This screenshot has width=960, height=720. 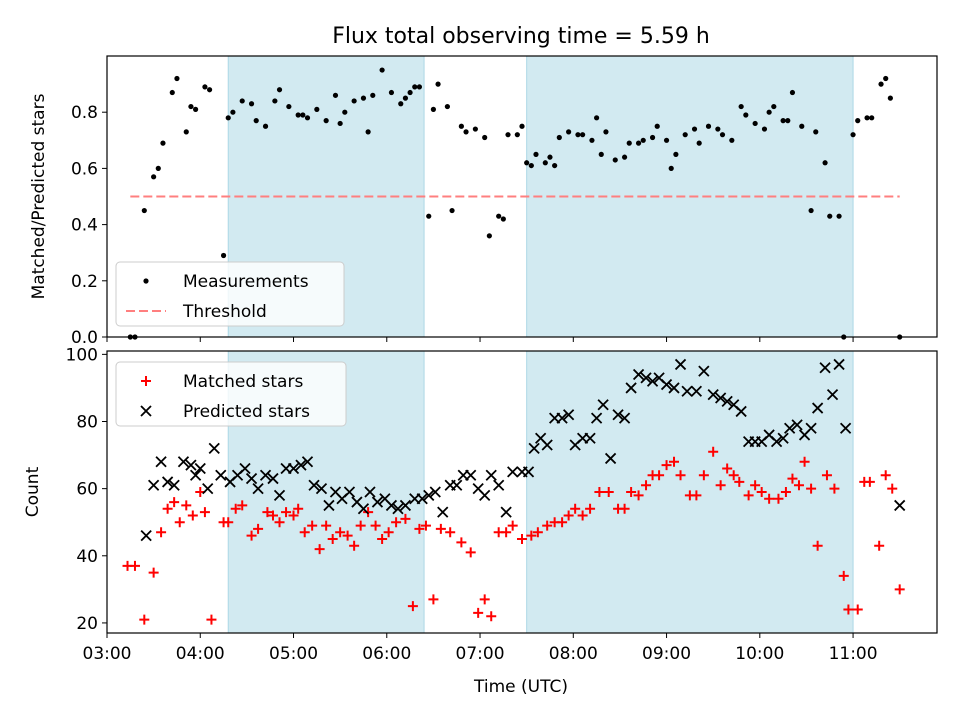 I want to click on x-tick-label: 10:00, so click(x=759, y=654).